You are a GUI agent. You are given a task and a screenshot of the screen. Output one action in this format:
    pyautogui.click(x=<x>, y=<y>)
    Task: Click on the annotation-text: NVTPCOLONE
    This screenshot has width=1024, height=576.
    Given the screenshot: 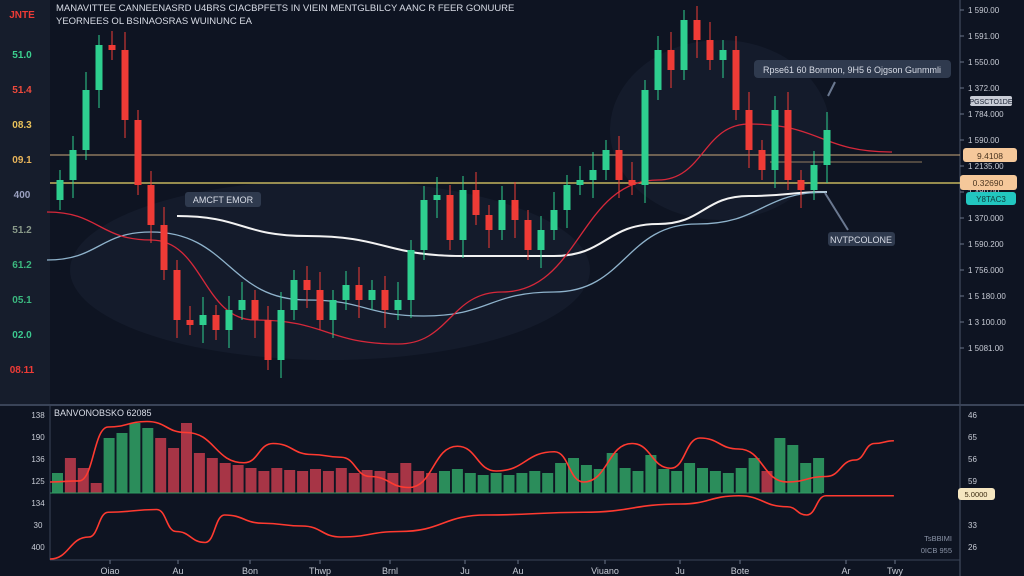 What is the action you would take?
    pyautogui.click(x=861, y=240)
    